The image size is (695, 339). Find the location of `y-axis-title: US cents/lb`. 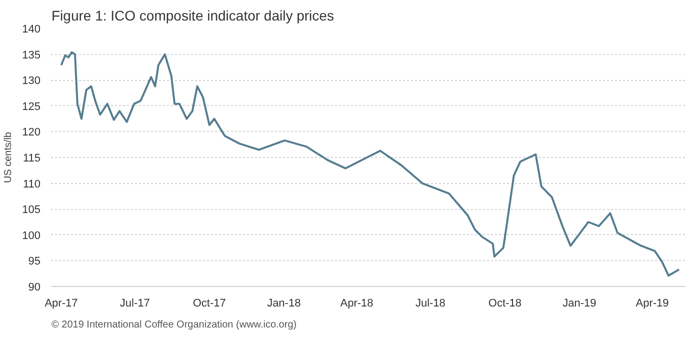

y-axis-title: US cents/lb is located at coordinates (8, 157).